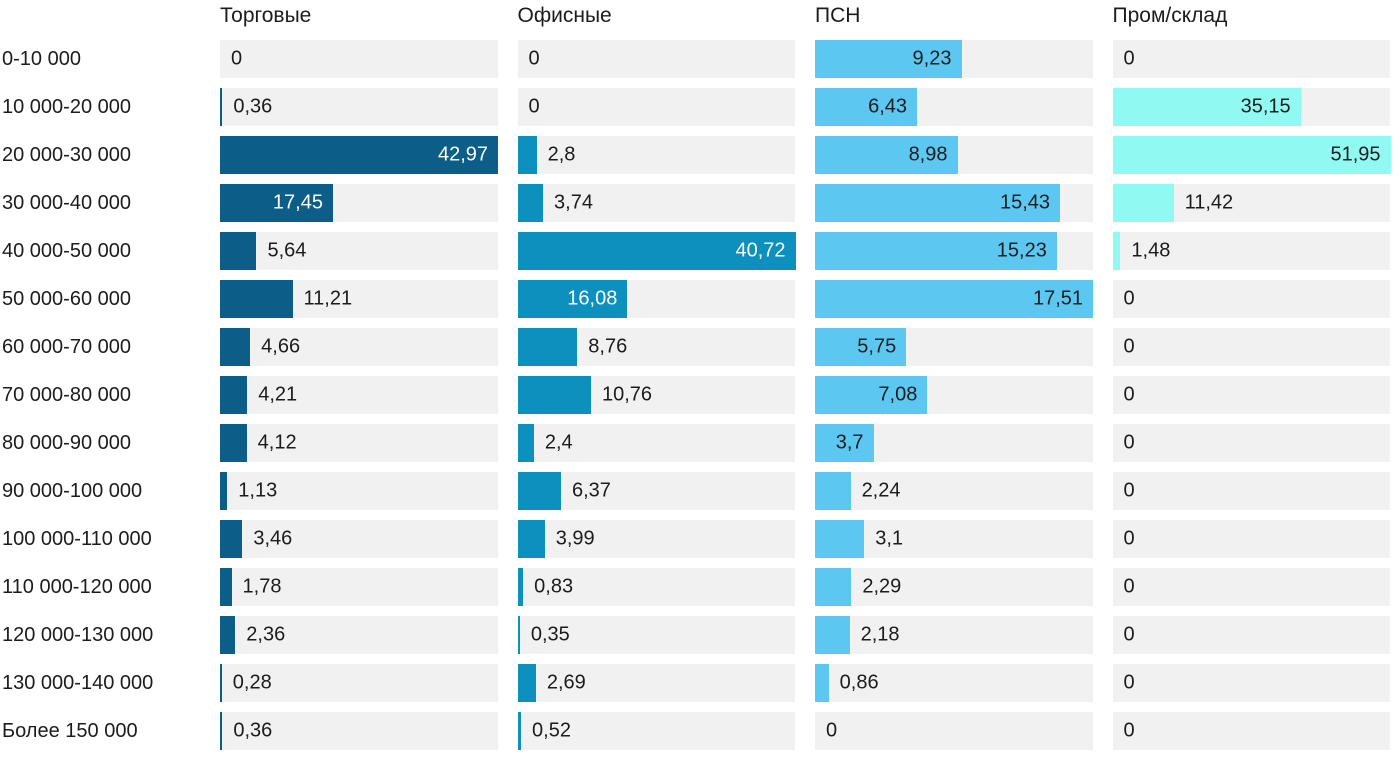 The width and height of the screenshot is (1400, 766). Describe the element at coordinates (656, 587) in the screenshot. I see `bar-track: 0,83` at that location.